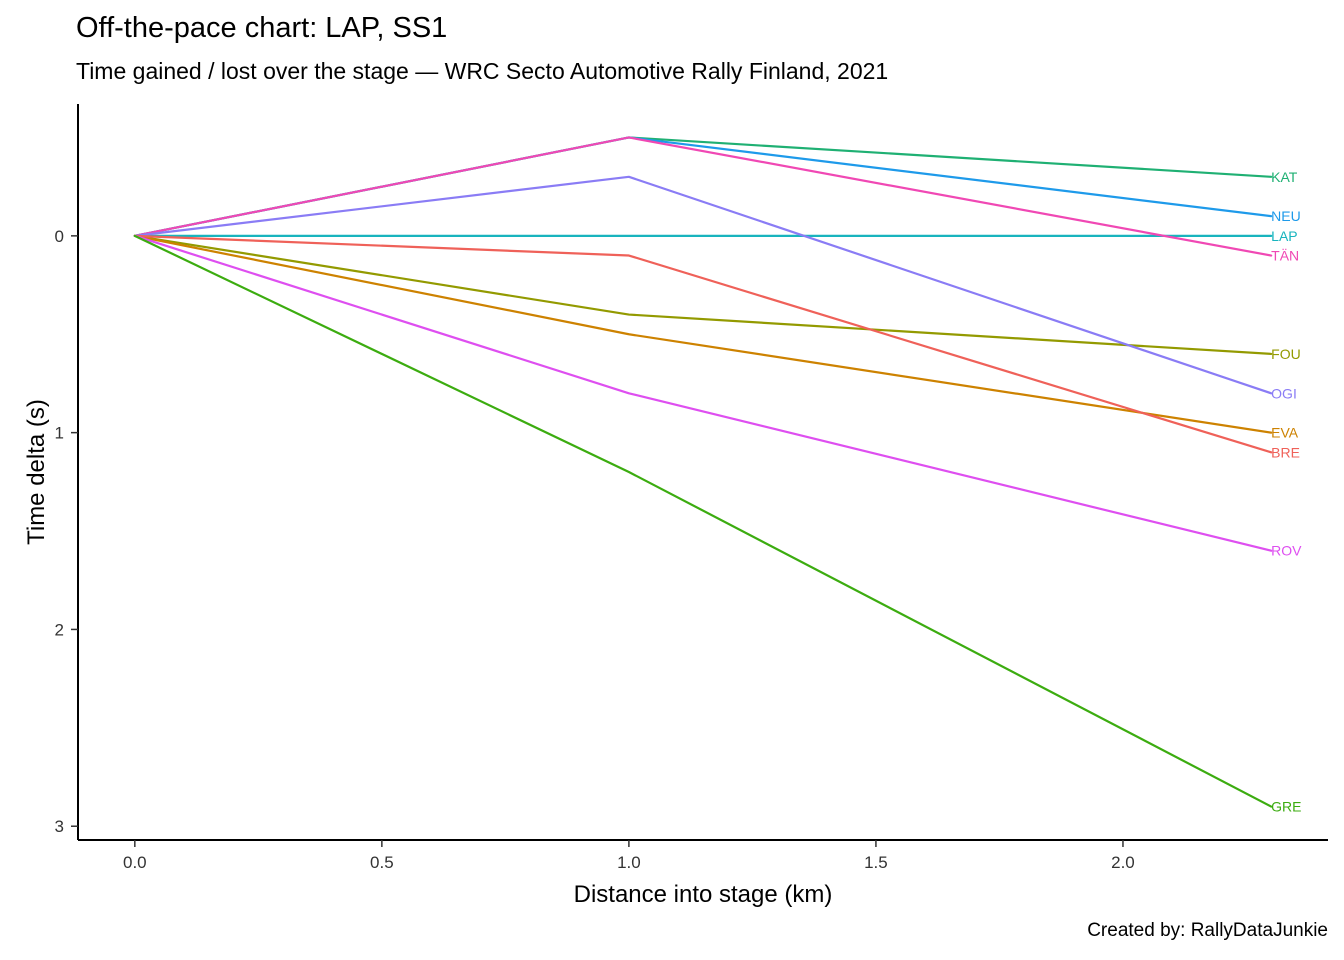  Describe the element at coordinates (703, 894) in the screenshot. I see `x-axis-title: Distance into stage (km)` at that location.